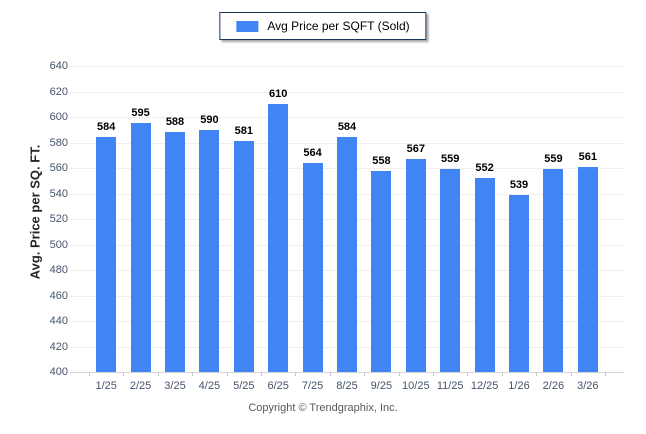  Describe the element at coordinates (58, 372) in the screenshot. I see `y-tick-label: 400` at that location.